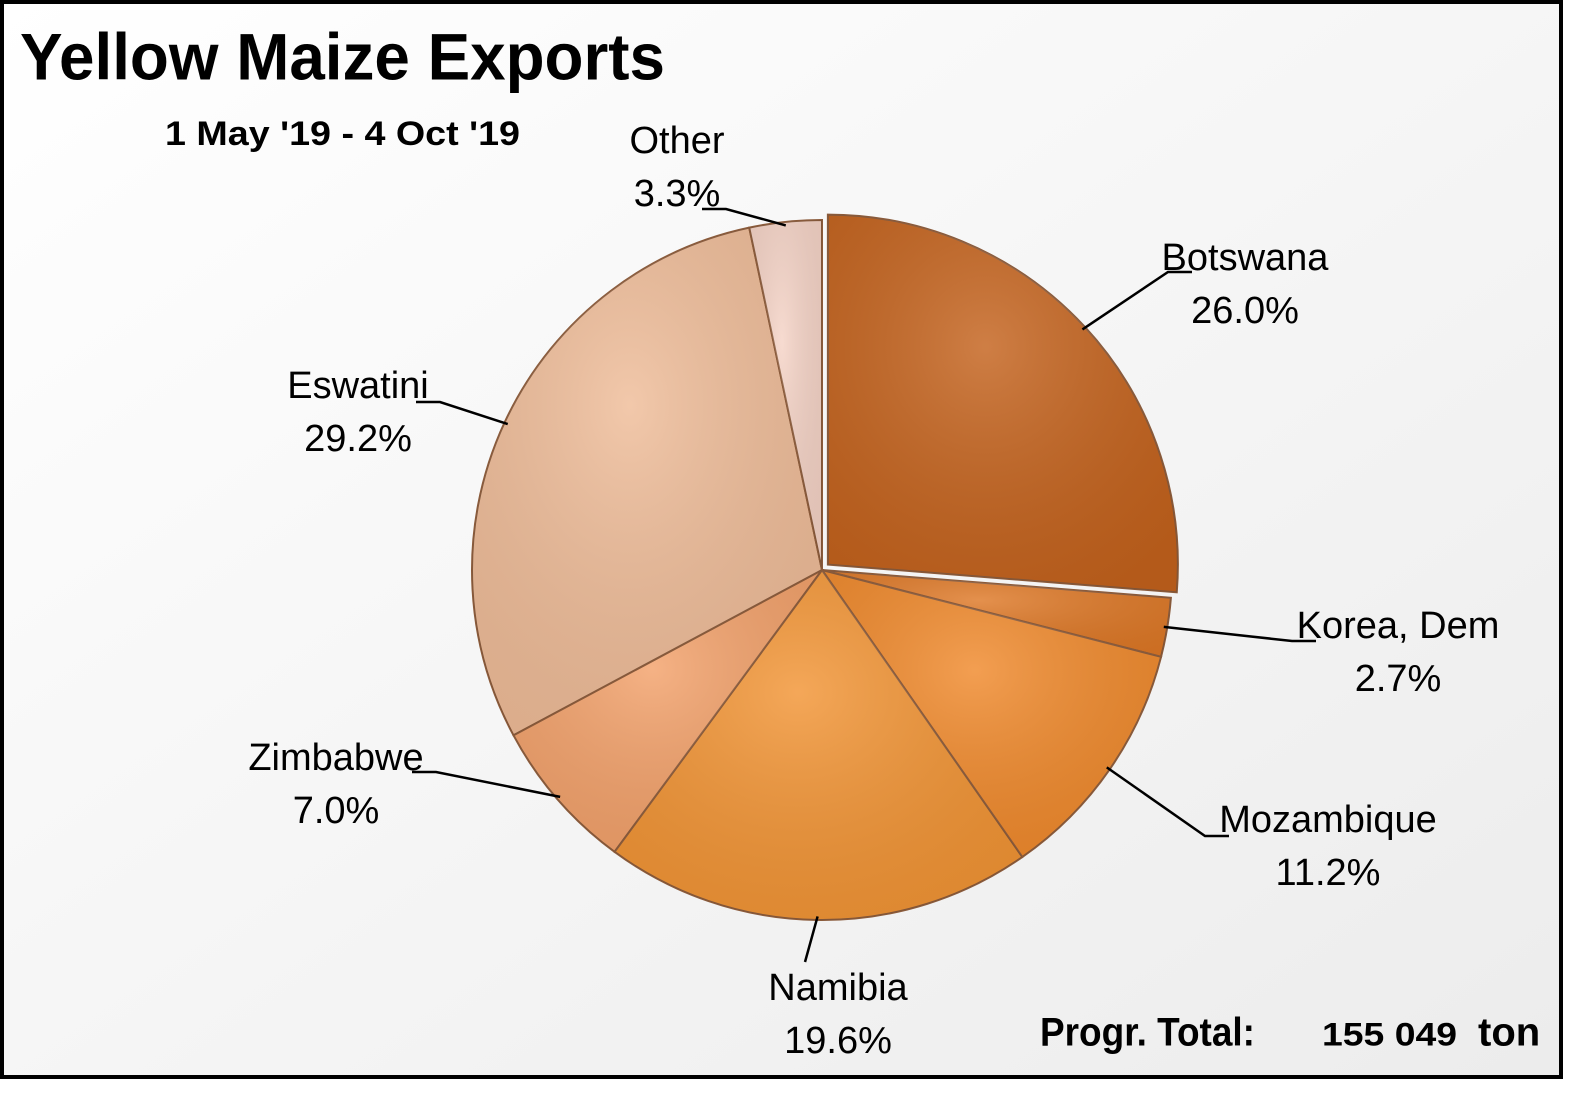  Describe the element at coordinates (1328, 873) in the screenshot. I see `value-label: 11.2%` at that location.